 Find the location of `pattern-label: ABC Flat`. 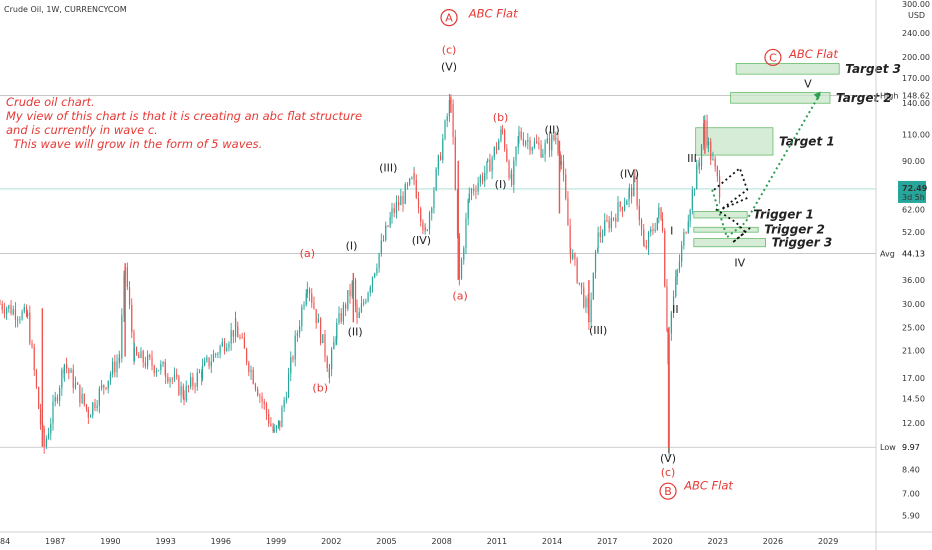

pattern-label: ABC Flat is located at coordinates (813, 54).